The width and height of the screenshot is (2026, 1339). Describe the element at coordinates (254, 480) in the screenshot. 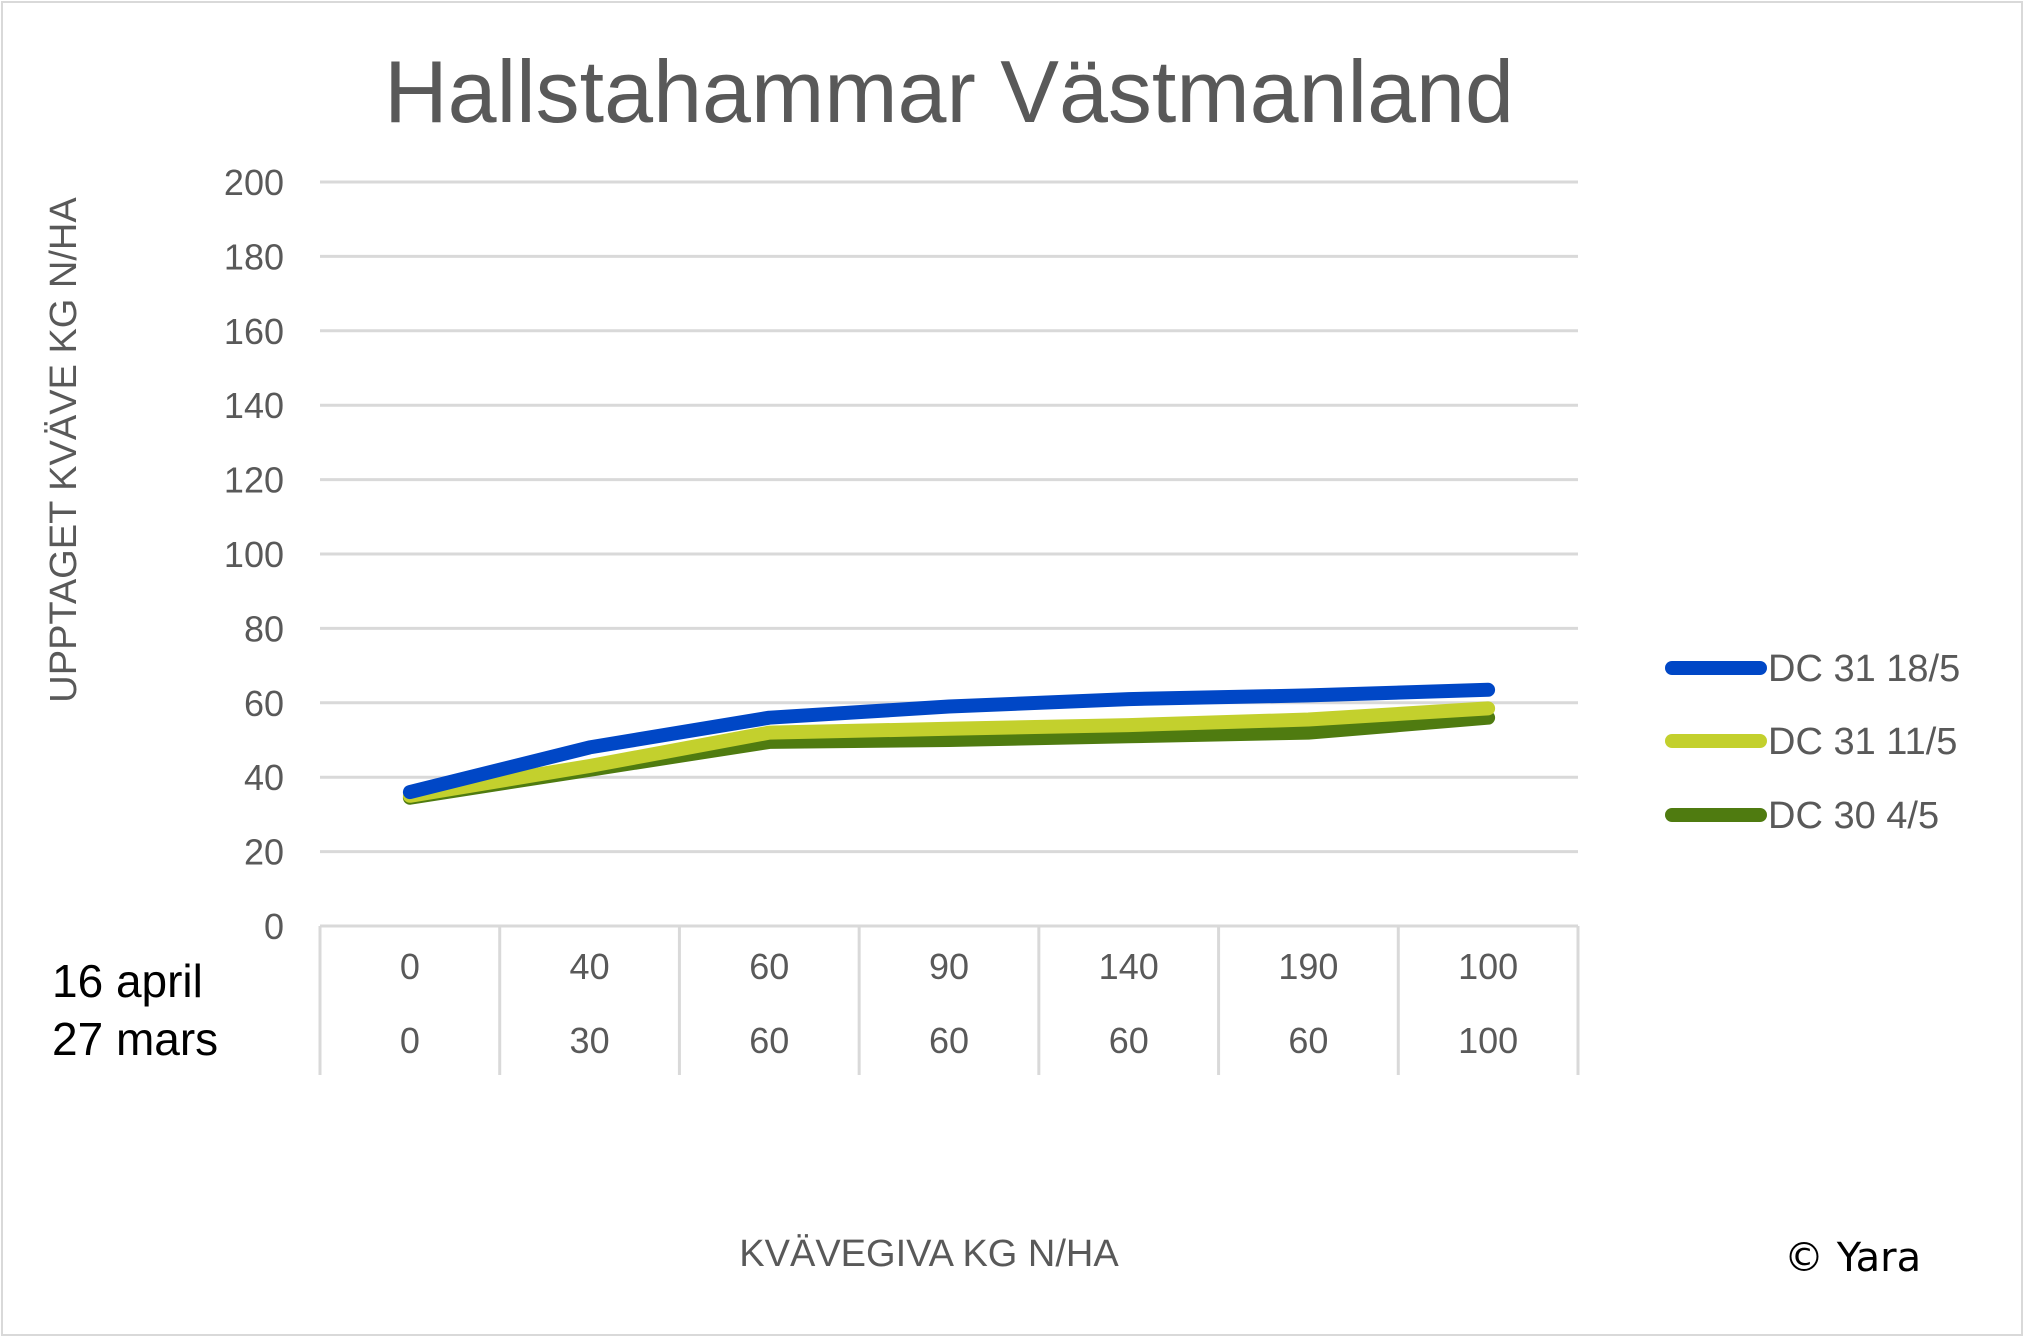

I see `y-tick-label: 120` at that location.